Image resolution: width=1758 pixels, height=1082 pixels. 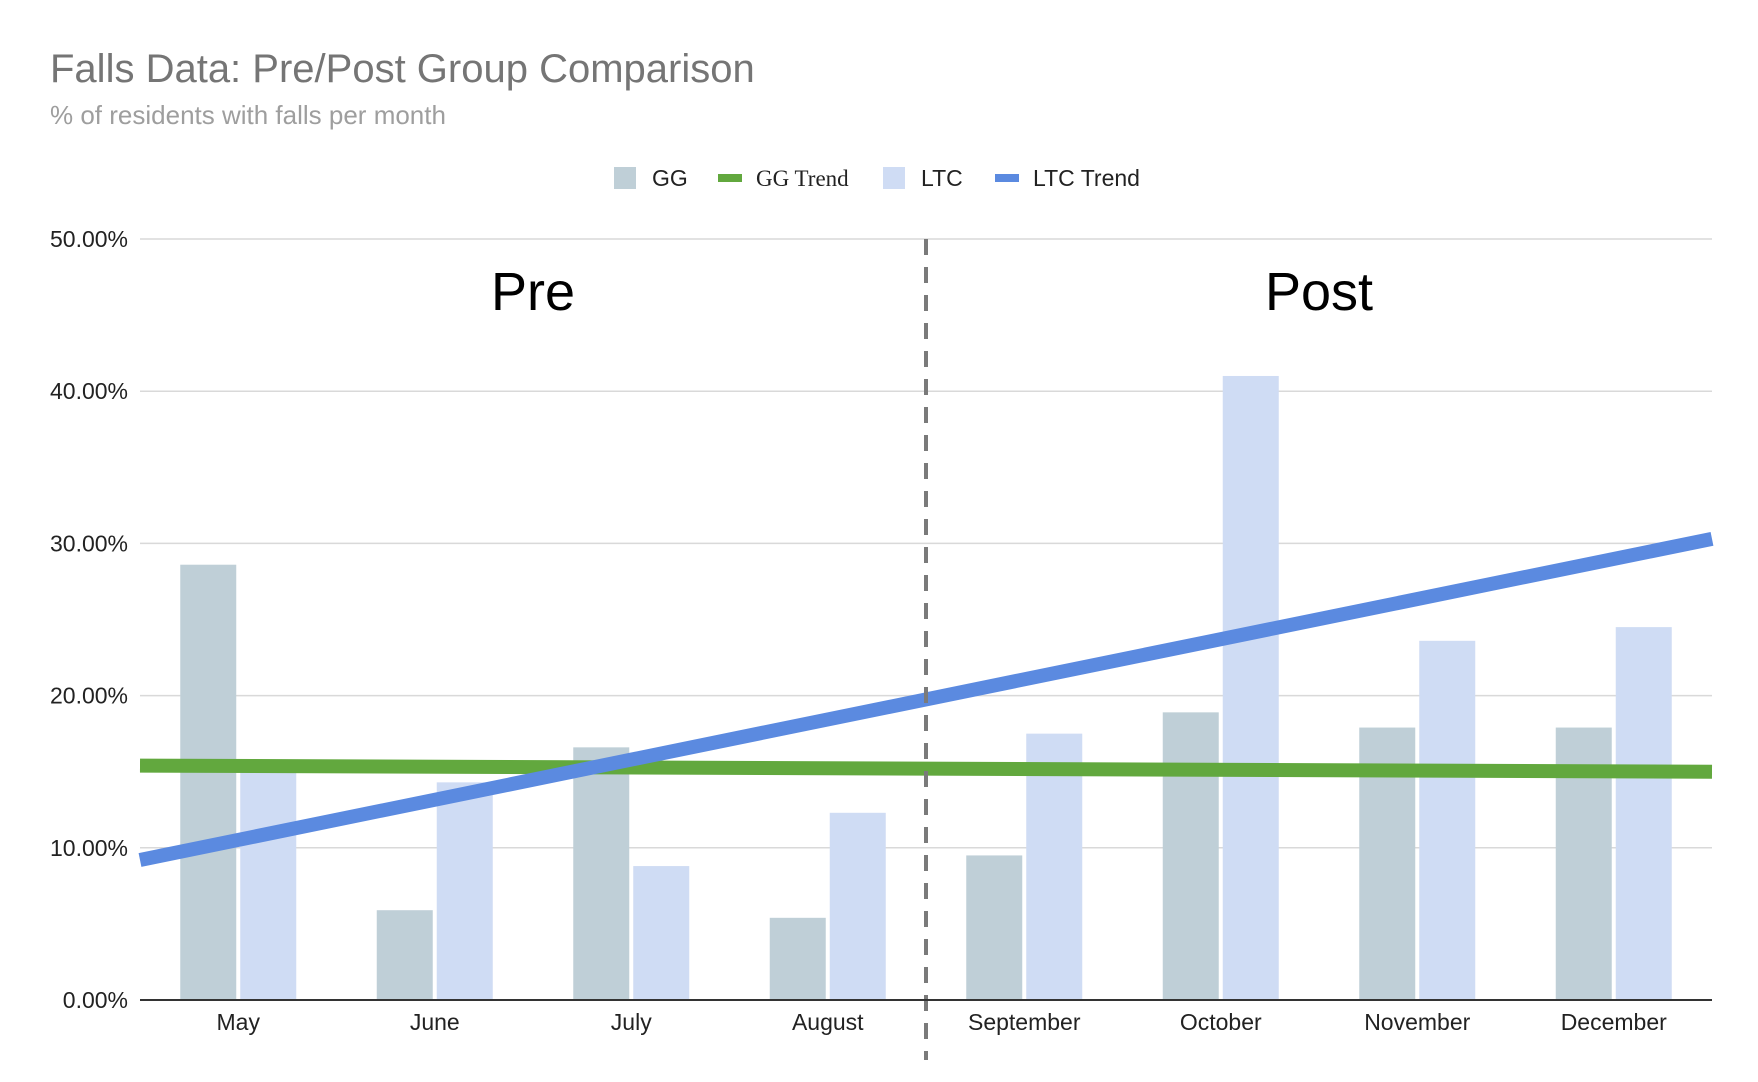 What do you see at coordinates (1086, 178) in the screenshot?
I see `legend-label-ltc-trend: LTC Trend` at bounding box center [1086, 178].